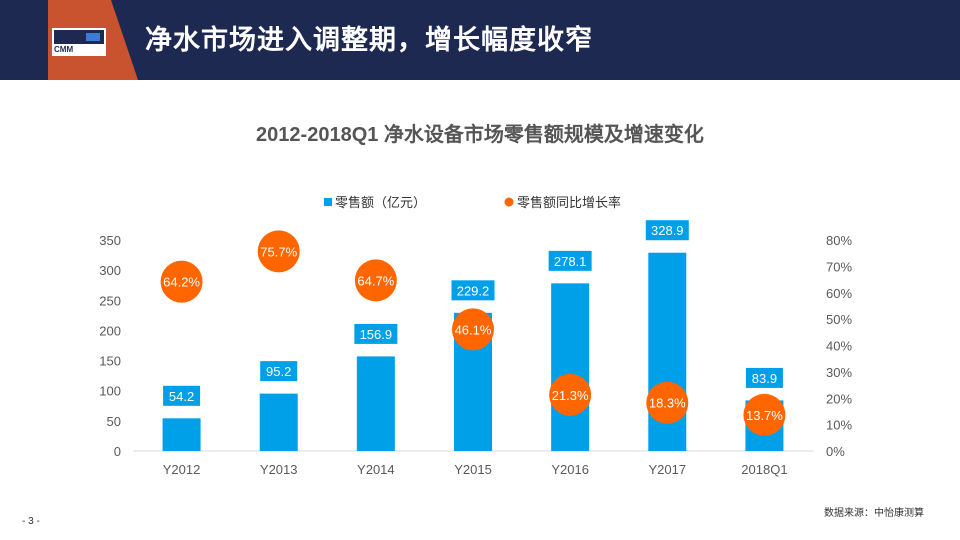  What do you see at coordinates (110, 391) in the screenshot?
I see `left-tick-label: 100` at bounding box center [110, 391].